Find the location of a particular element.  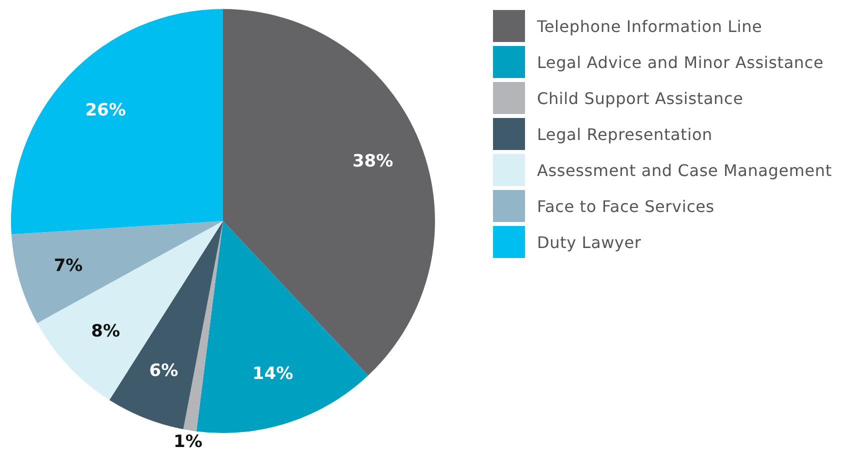

legend-label: Legal Representation is located at coordinates (624, 134).